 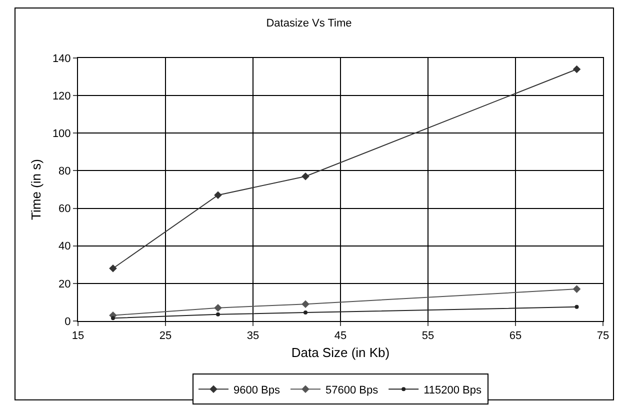 I want to click on x-tick-label: 25, so click(x=165, y=336).